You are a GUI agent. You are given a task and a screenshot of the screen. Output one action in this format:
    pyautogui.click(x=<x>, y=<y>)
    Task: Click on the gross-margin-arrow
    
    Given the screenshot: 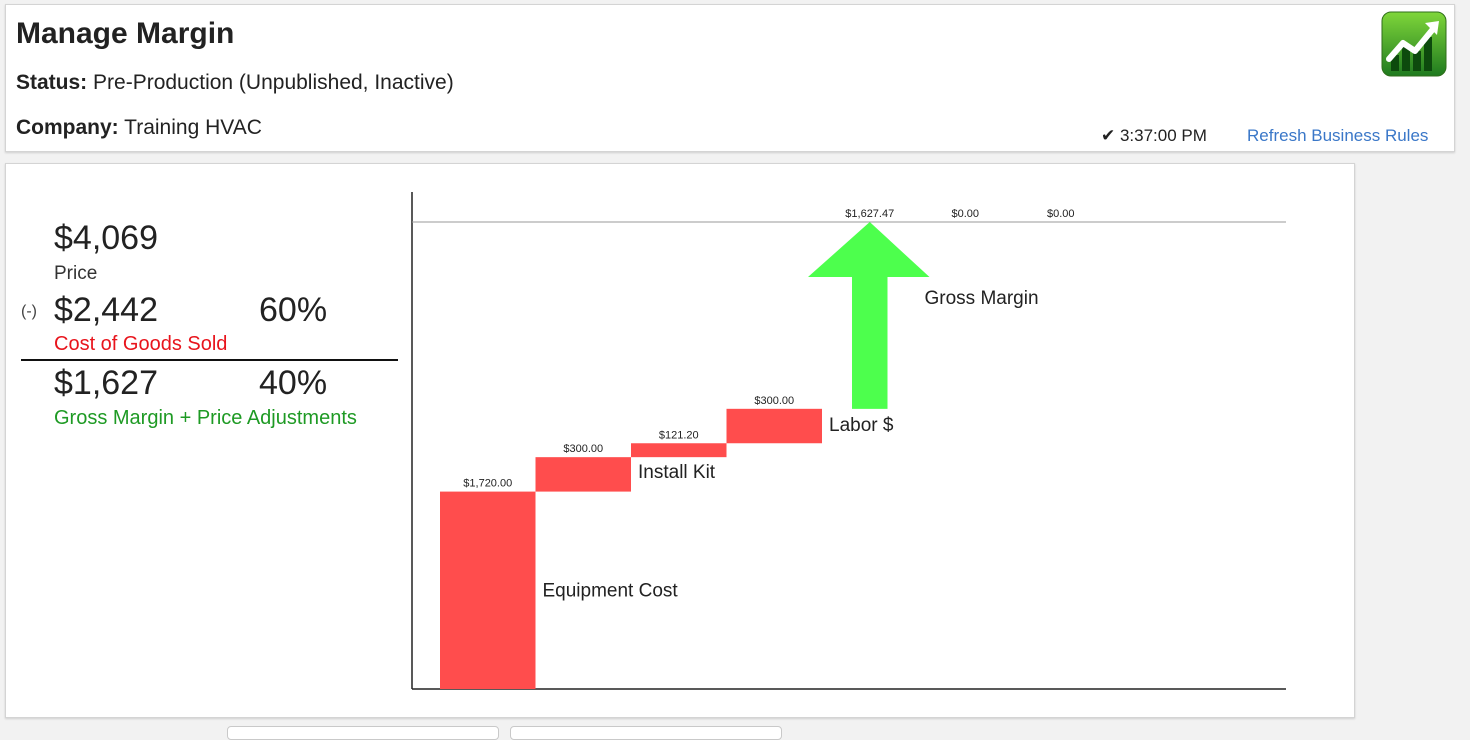 What is the action you would take?
    pyautogui.click(x=869, y=315)
    